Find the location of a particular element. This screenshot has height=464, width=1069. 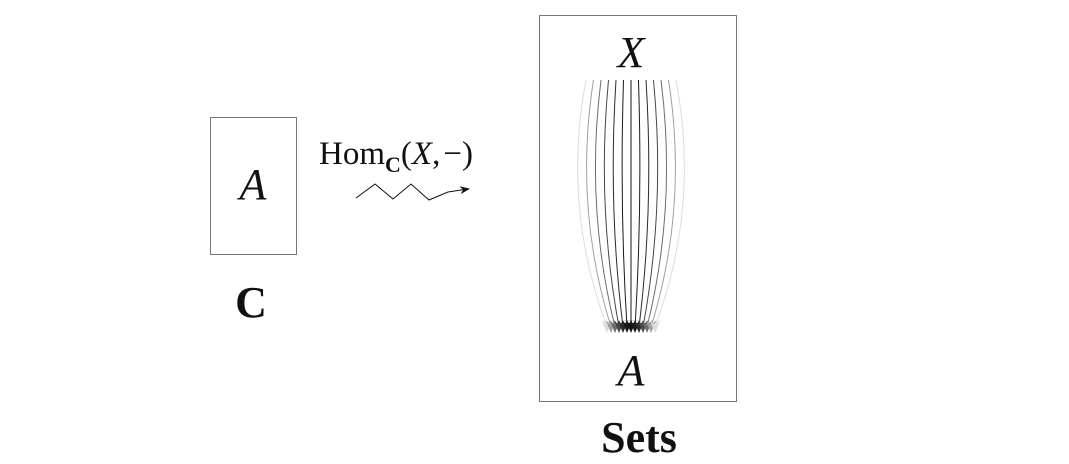

hom-subscript: C is located at coordinates (393, 164).